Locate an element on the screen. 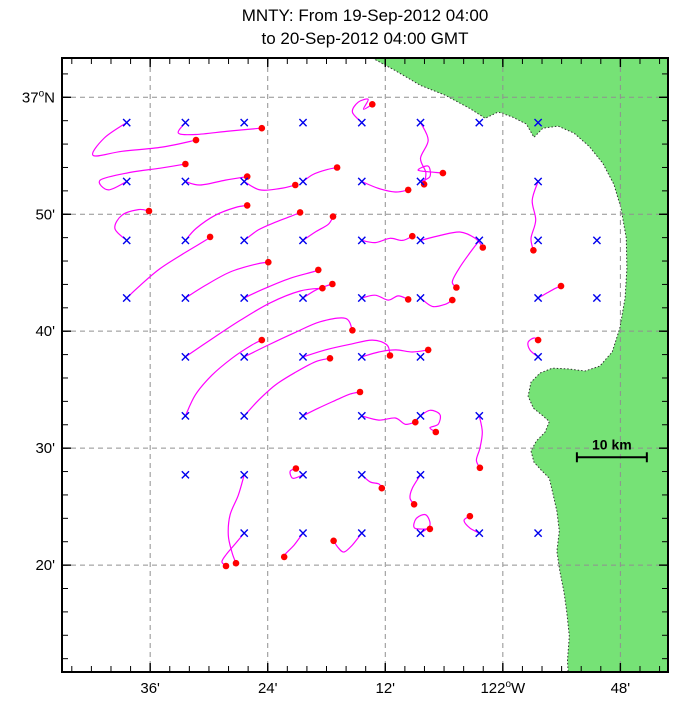 This screenshot has width=691, height=710. y-axis-tick-label: 30' is located at coordinates (45, 448).